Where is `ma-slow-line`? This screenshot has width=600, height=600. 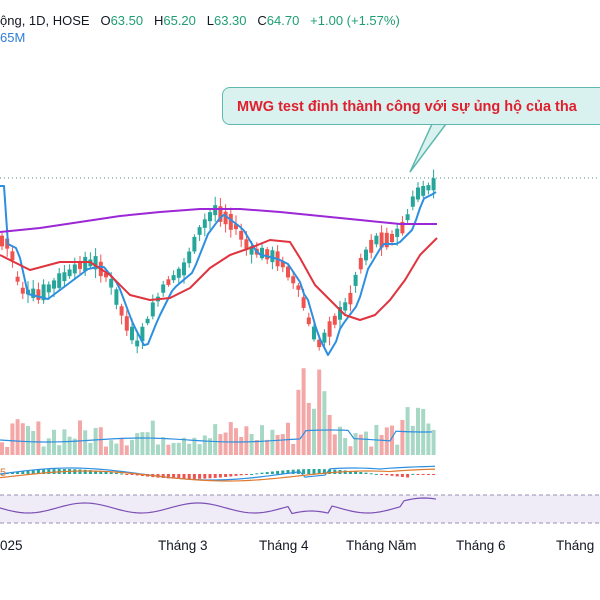 ma-slow-line is located at coordinates (219, 279).